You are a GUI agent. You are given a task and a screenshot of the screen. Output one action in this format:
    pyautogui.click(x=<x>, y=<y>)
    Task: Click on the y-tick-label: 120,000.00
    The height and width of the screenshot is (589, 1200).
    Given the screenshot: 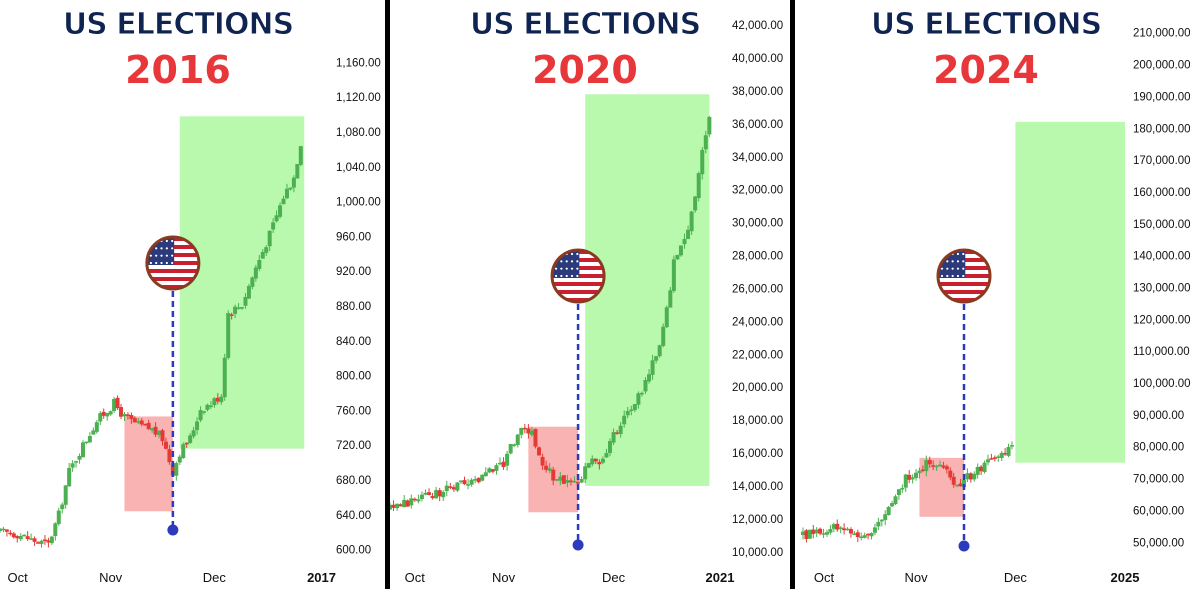 What is the action you would take?
    pyautogui.click(x=1162, y=320)
    